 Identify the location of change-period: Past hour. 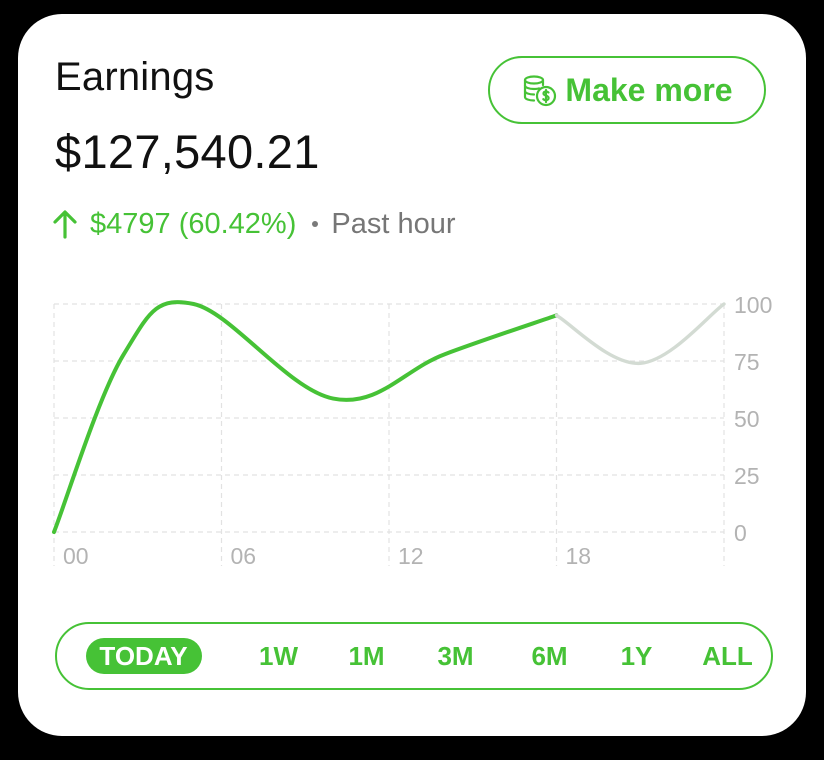
(393, 223).